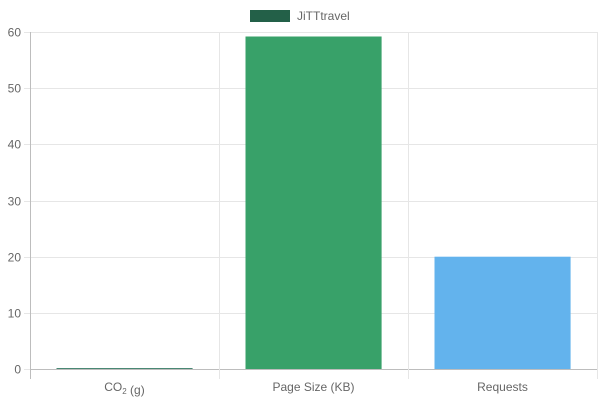 The height and width of the screenshot is (400, 600). Describe the element at coordinates (313, 387) in the screenshot. I see `x-tick-label: Page Size (KB)` at that location.